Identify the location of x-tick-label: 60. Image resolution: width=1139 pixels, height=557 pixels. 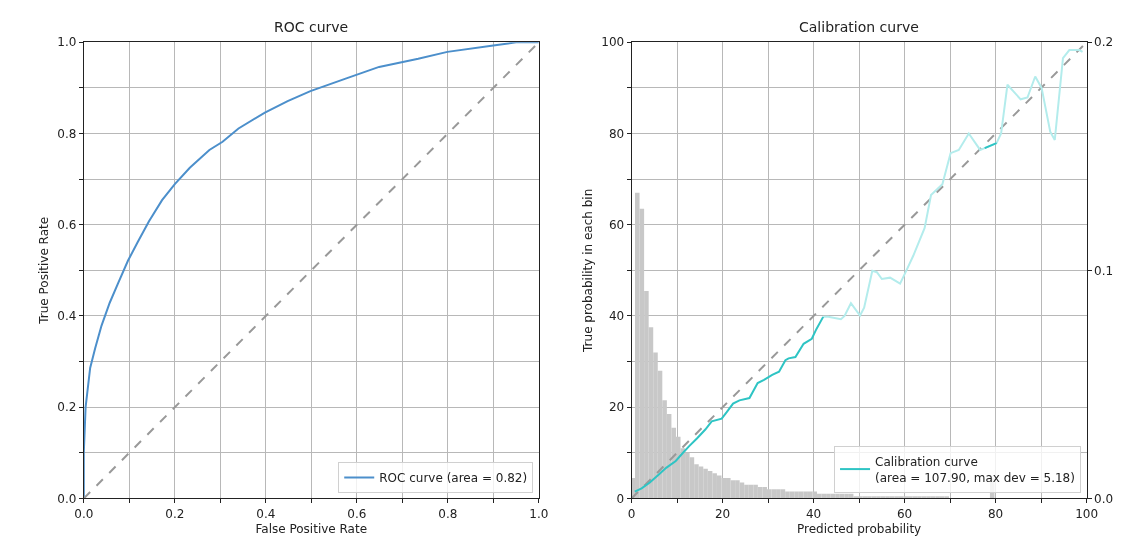
(904, 513).